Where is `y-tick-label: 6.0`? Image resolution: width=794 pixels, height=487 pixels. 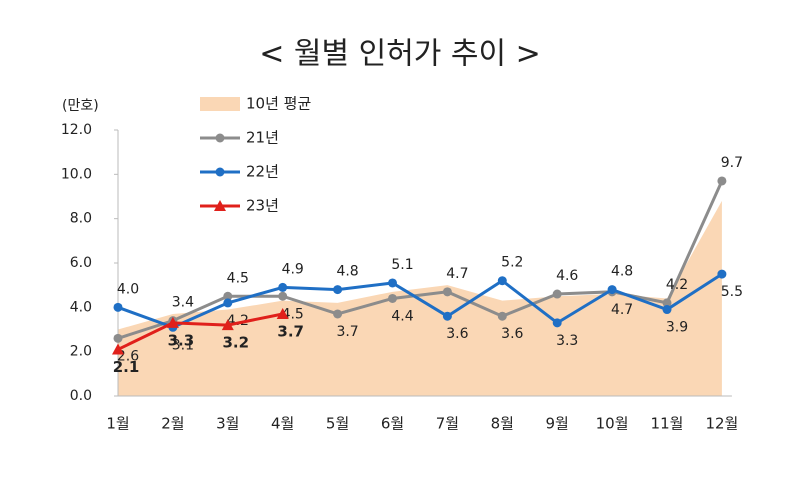 y-tick-label: 6.0 is located at coordinates (81, 263).